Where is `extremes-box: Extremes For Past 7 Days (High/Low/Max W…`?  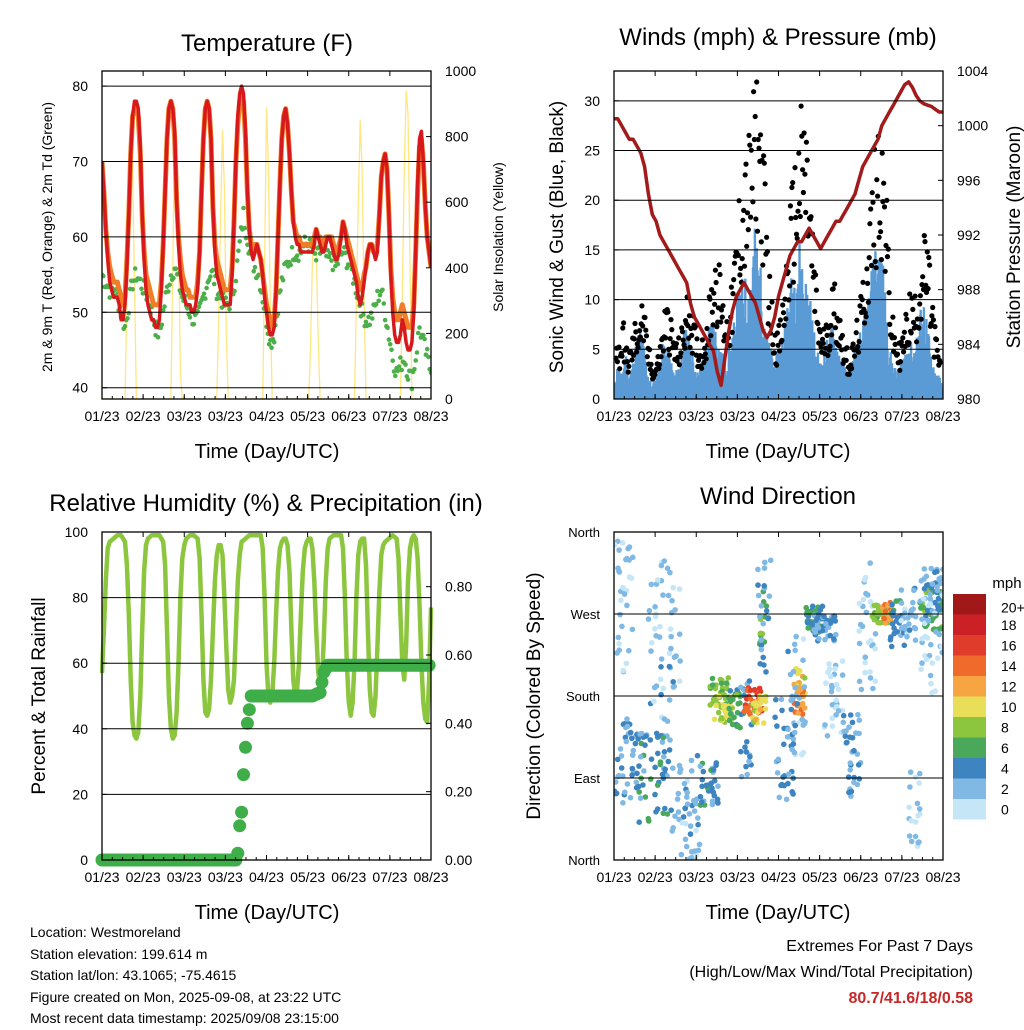
extremes-box: Extremes For Past 7 Days (High/Low/Max W… is located at coordinates (831, 973).